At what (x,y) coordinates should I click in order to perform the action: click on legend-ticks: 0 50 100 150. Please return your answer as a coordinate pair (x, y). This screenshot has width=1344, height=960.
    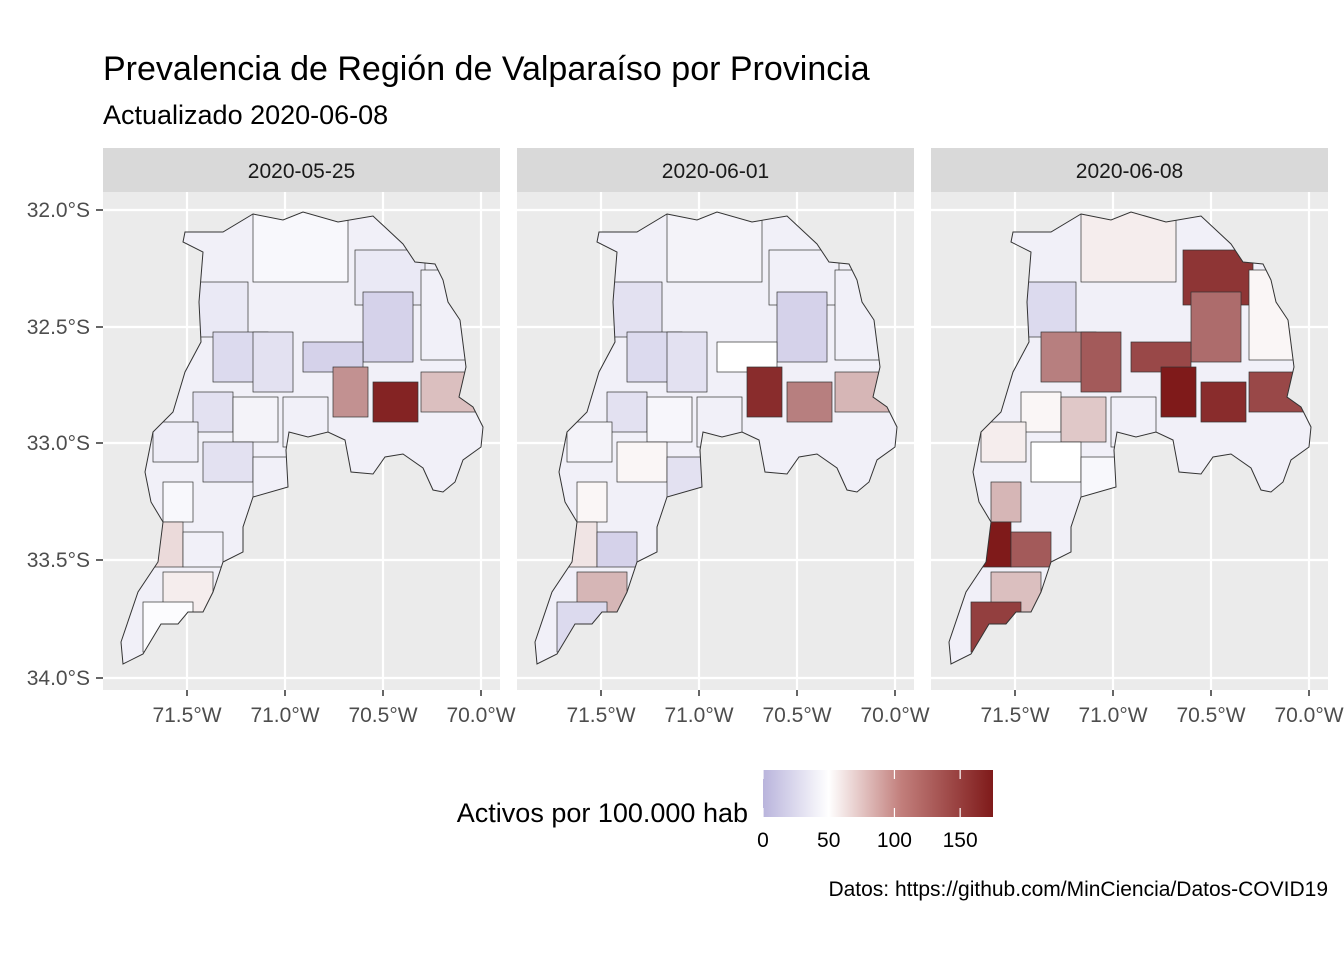
    Looking at the image, I should click on (867, 811).